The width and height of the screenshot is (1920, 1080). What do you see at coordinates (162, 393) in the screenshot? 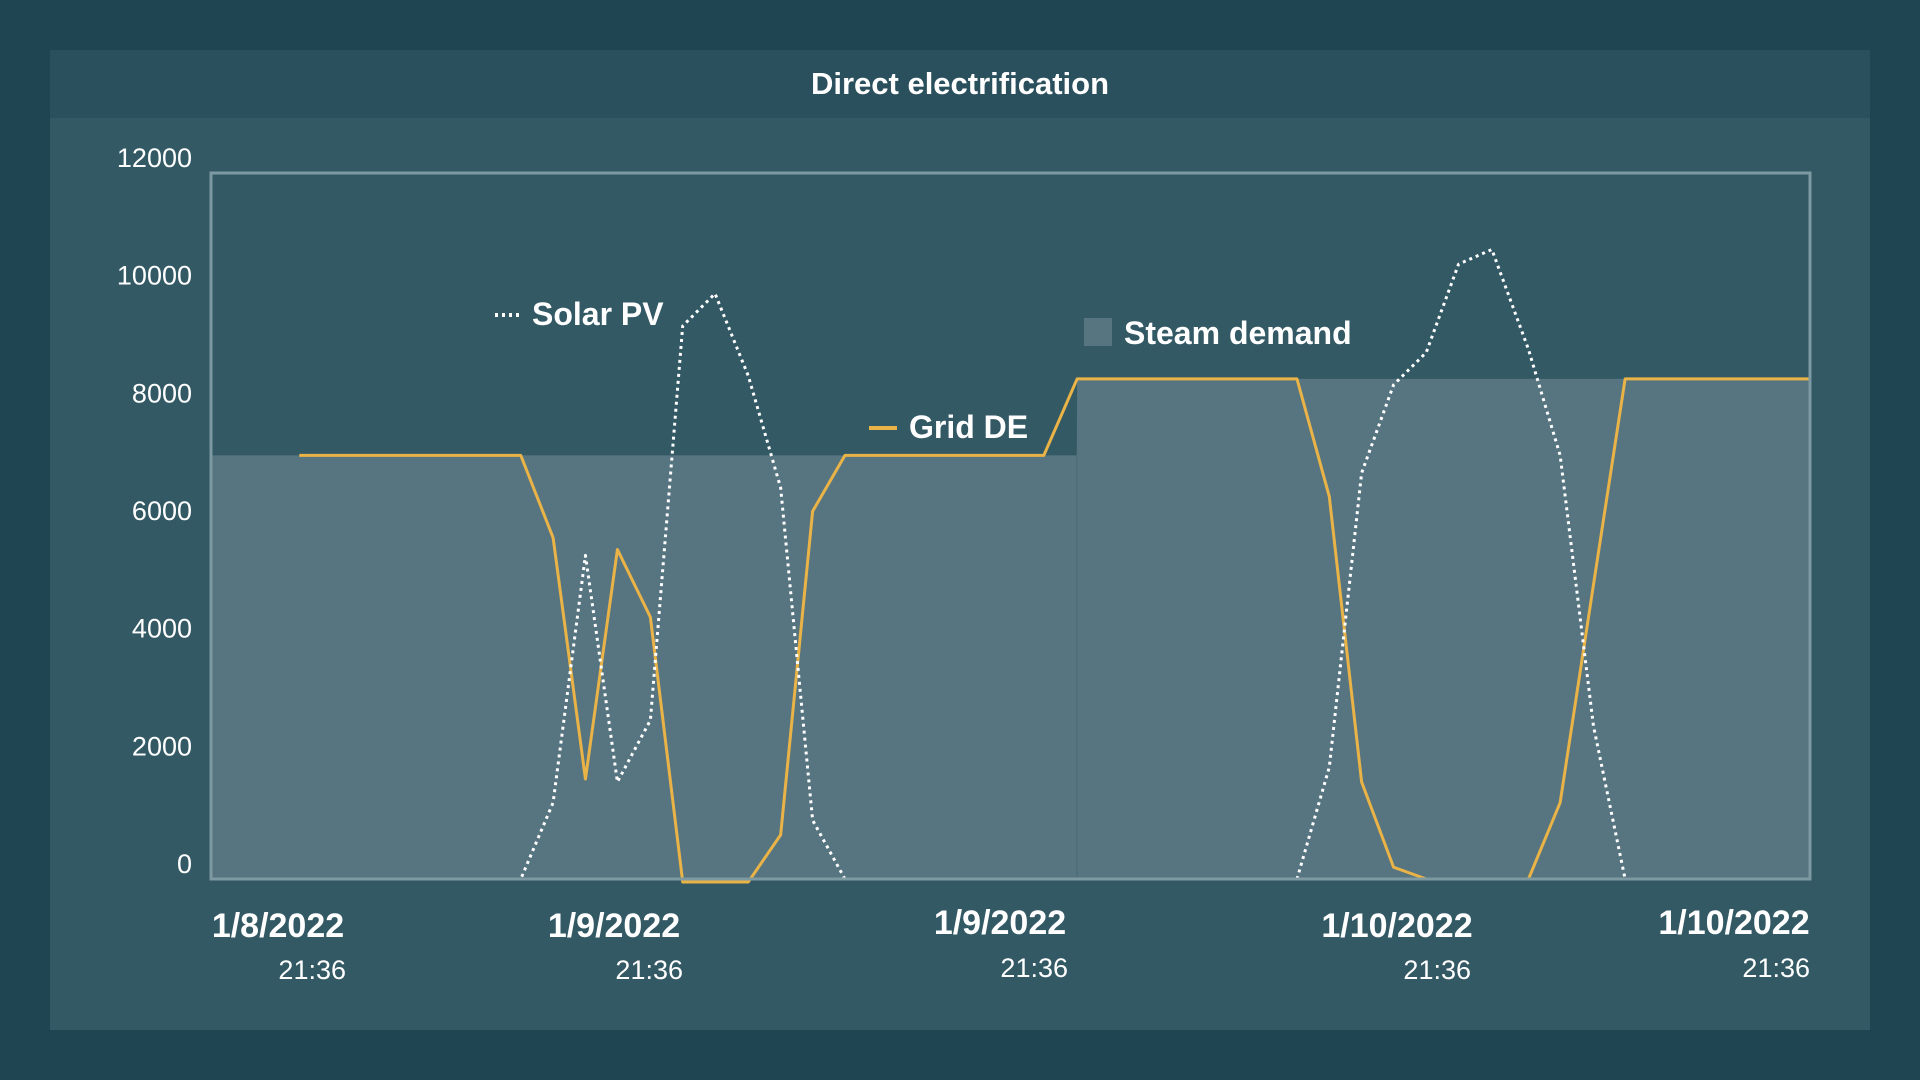
I see `y-tick-label: 8000` at bounding box center [162, 393].